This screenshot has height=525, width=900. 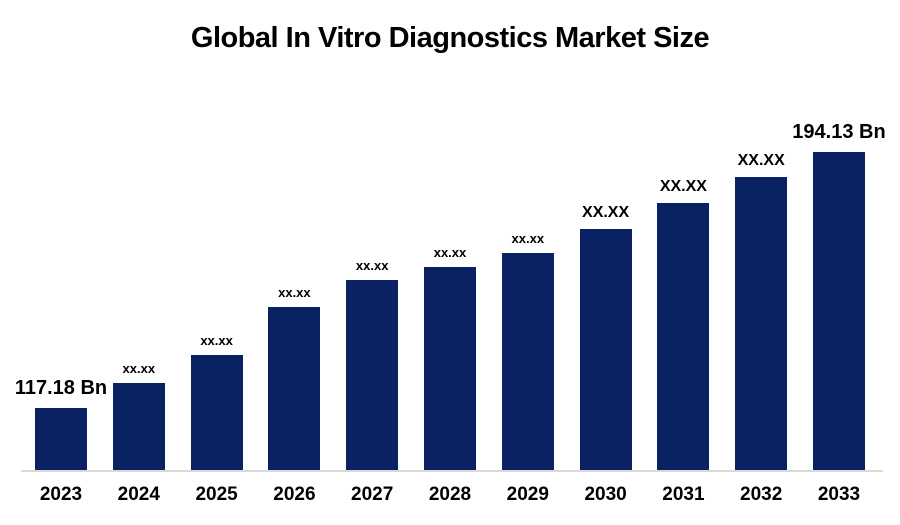 I want to click on bar-value-label-2031: XX.XX, so click(x=683, y=187).